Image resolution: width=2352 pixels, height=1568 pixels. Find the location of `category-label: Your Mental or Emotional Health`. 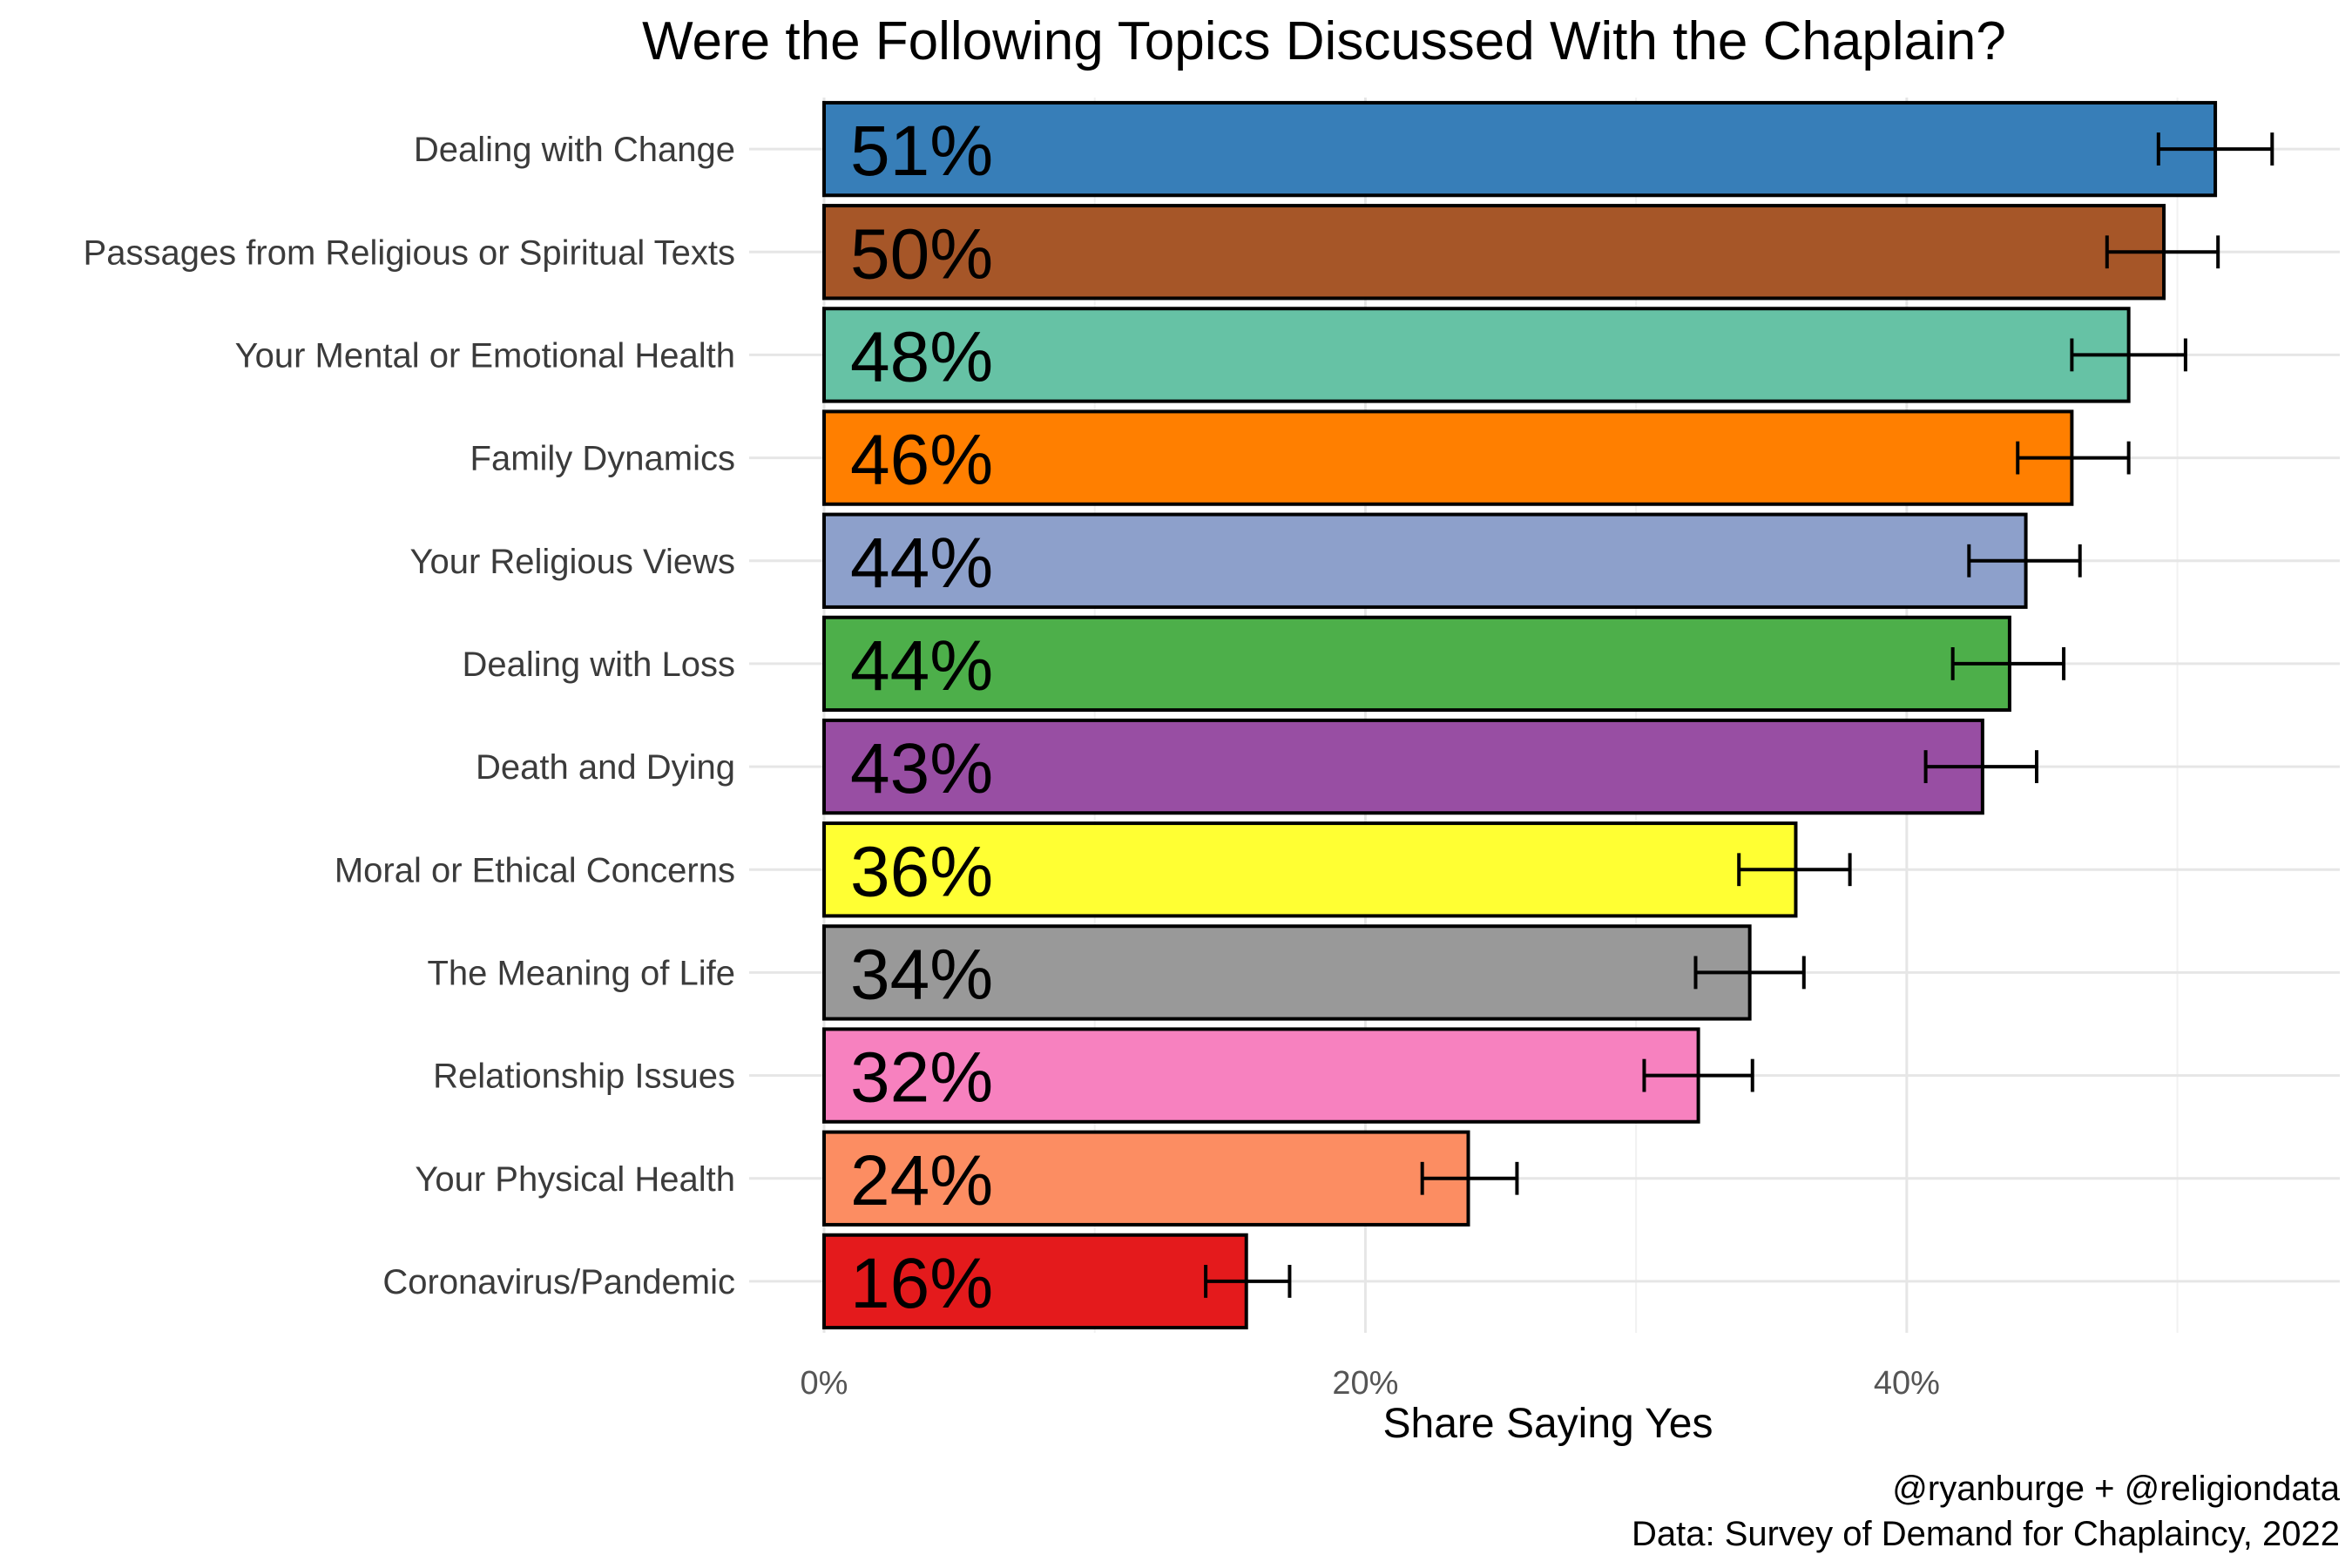

category-label: Your Mental or Emotional Health is located at coordinates (485, 356).